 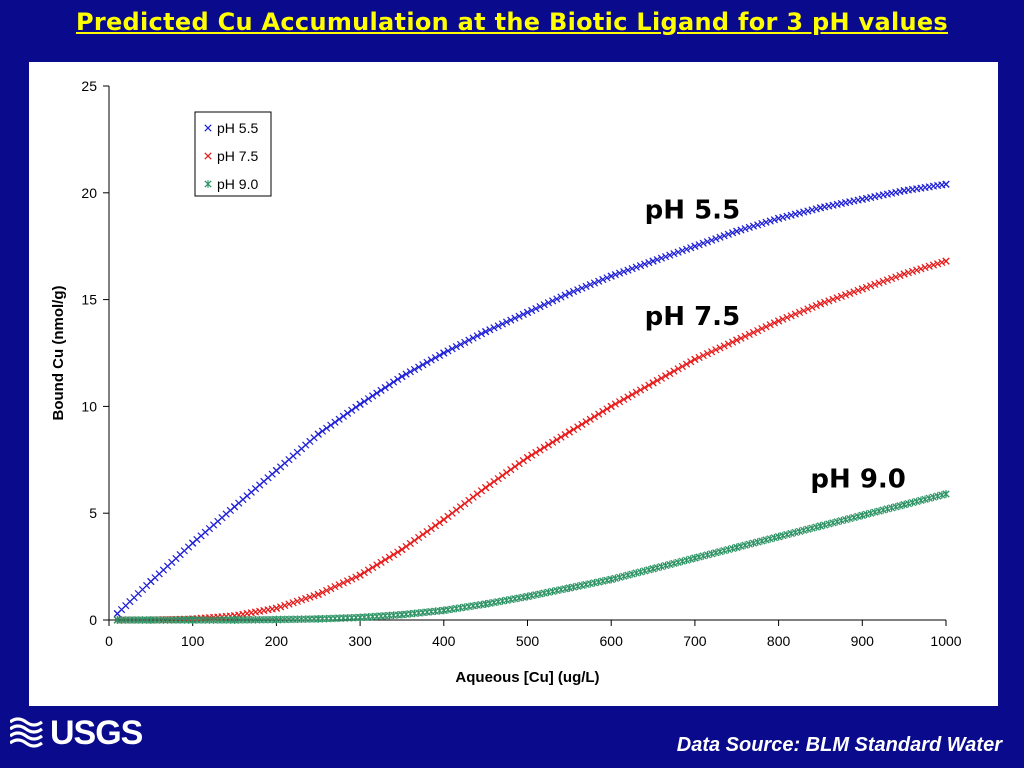 I want to click on x-tick-label: 600, so click(x=612, y=641).